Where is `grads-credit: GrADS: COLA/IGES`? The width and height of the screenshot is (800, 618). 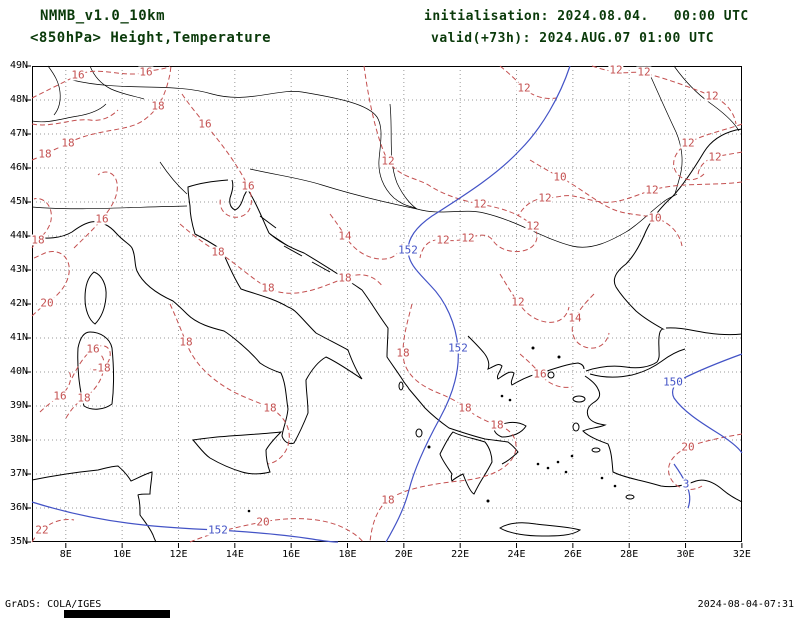 grads-credit: GrADS: COLA/IGES is located at coordinates (53, 604).